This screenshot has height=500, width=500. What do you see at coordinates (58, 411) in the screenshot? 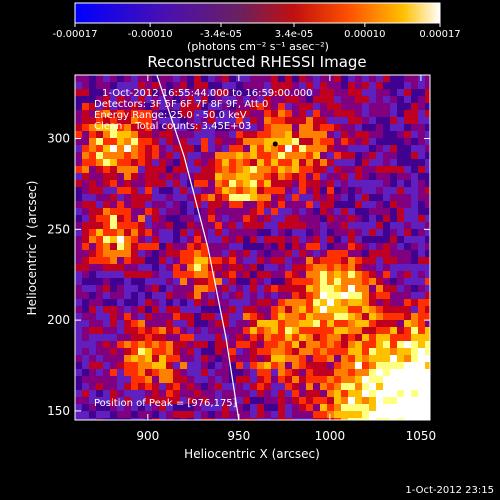
I see `y-tick-label: 150` at bounding box center [58, 411].